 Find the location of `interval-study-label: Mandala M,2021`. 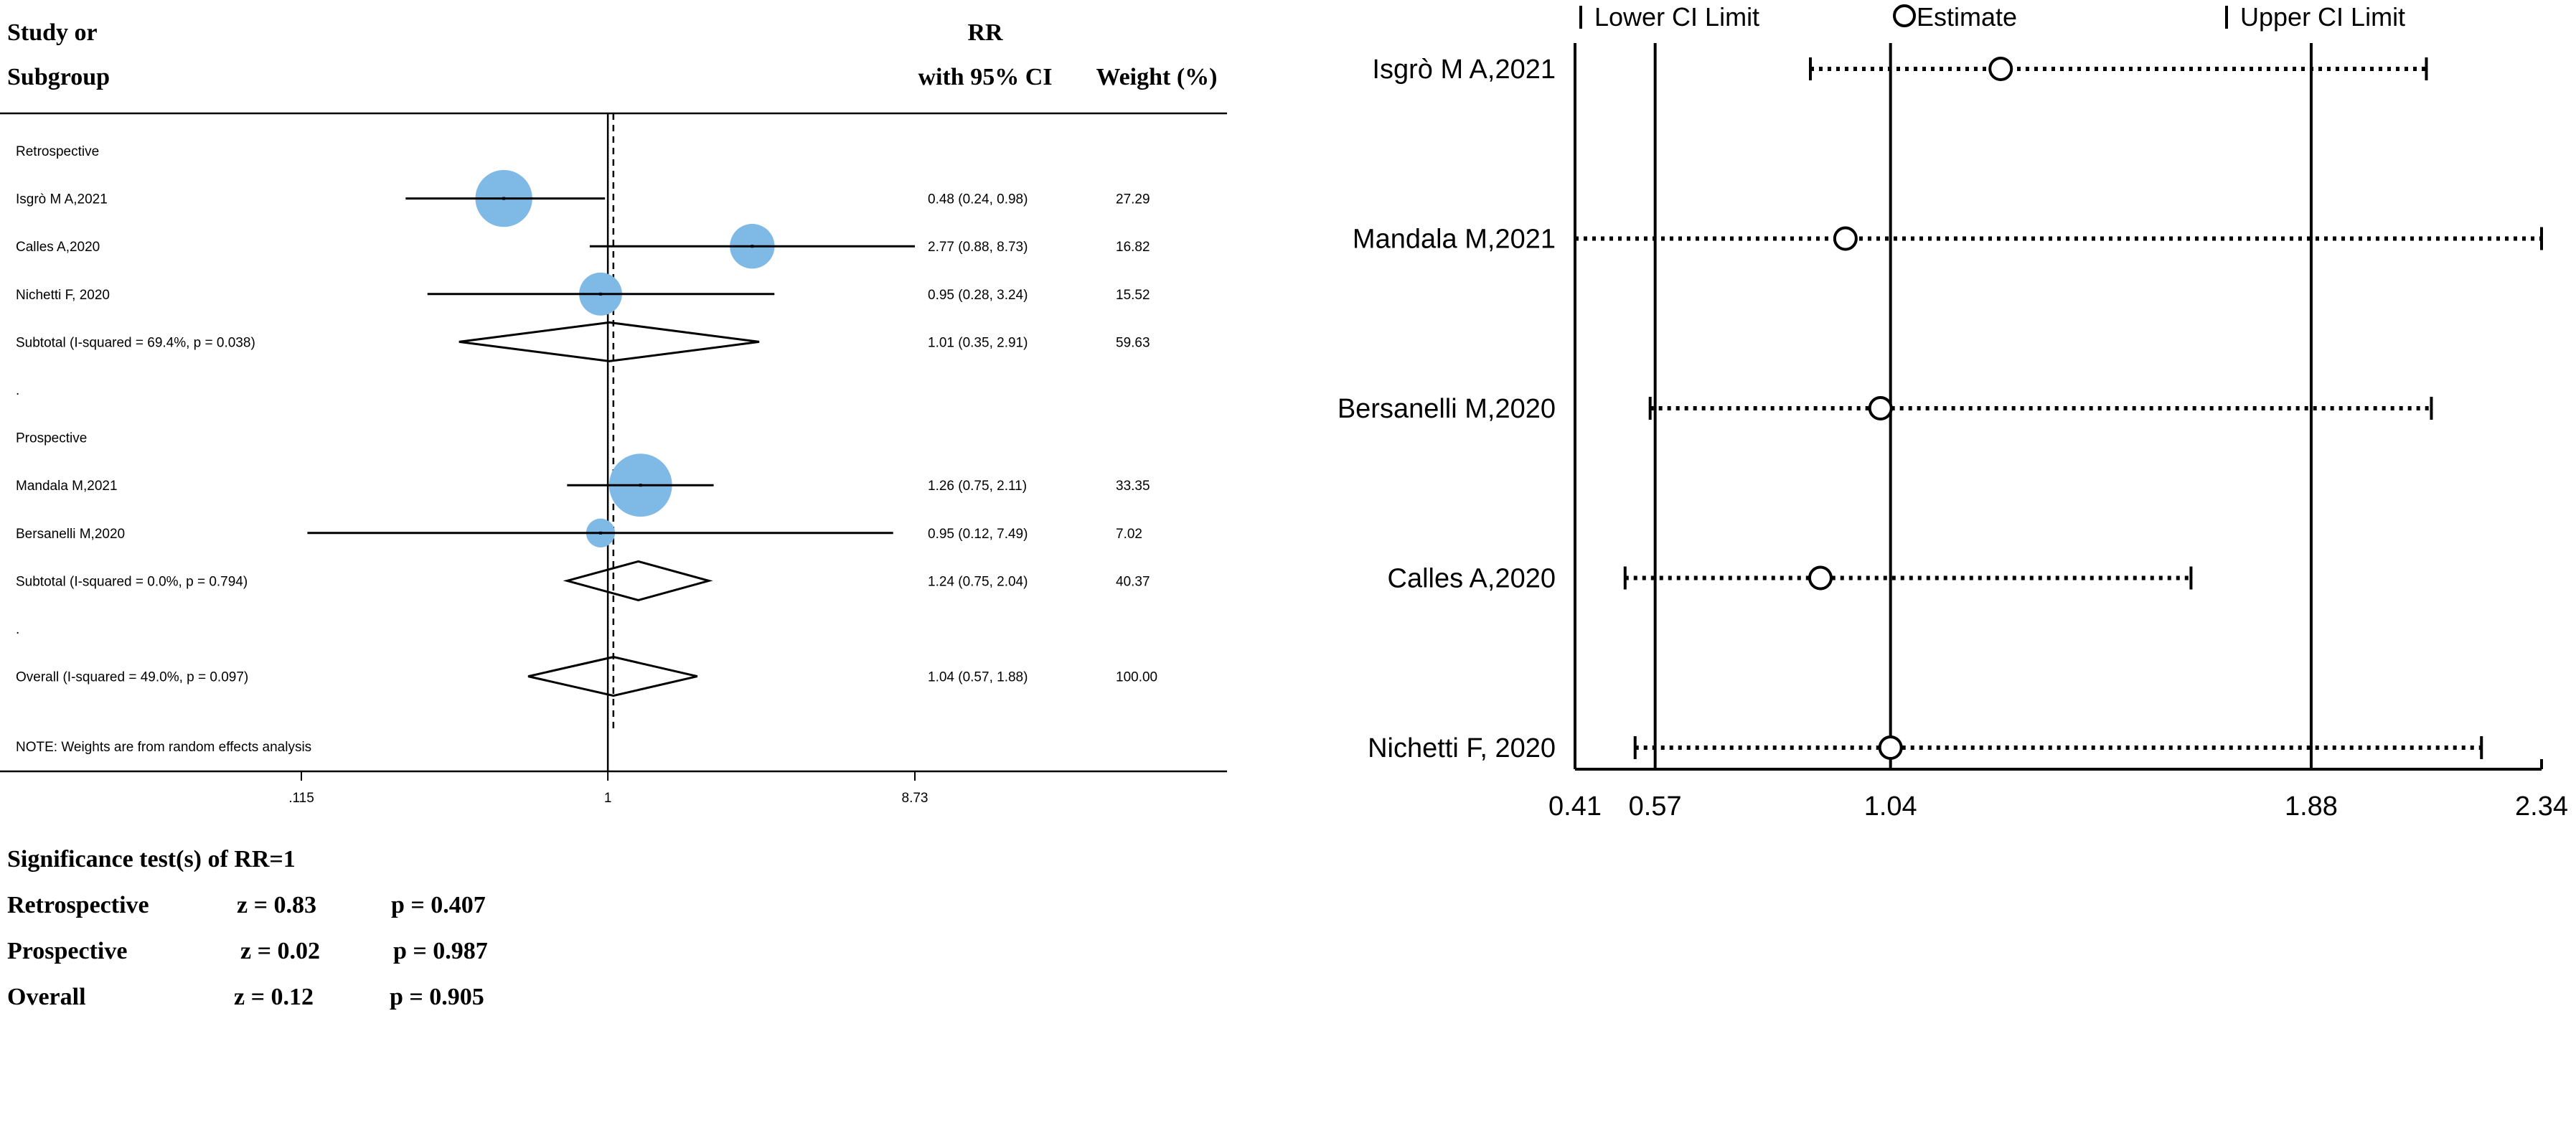

interval-study-label: Mandala M,2021 is located at coordinates (1454, 240).